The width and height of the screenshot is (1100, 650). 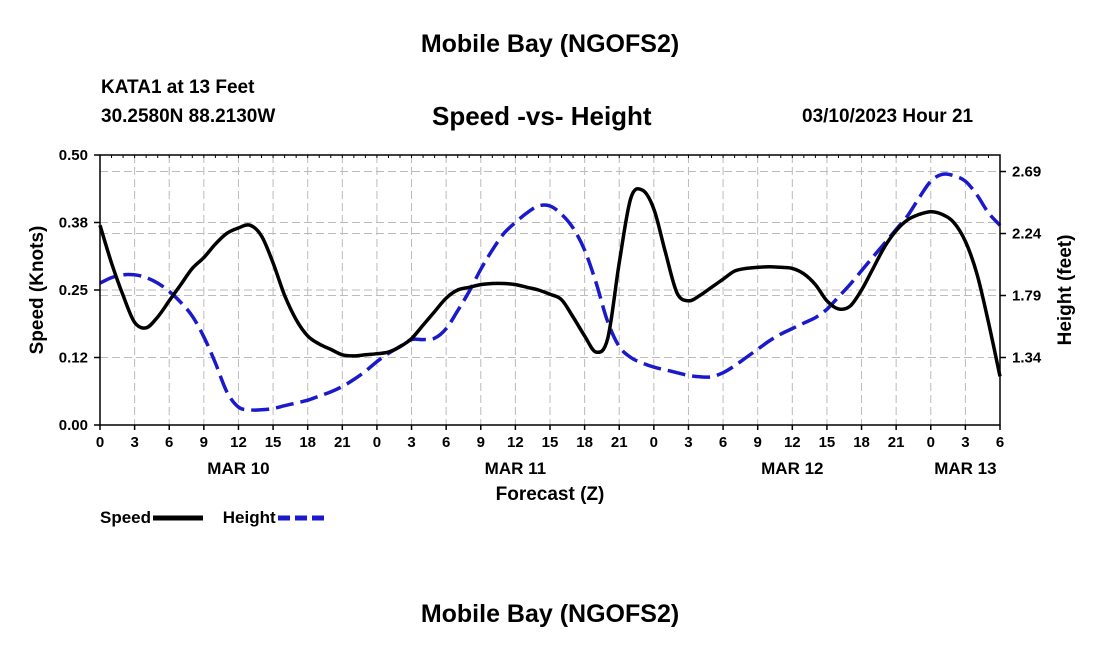 I want to click on legend-label-height: Height, so click(x=249, y=517).